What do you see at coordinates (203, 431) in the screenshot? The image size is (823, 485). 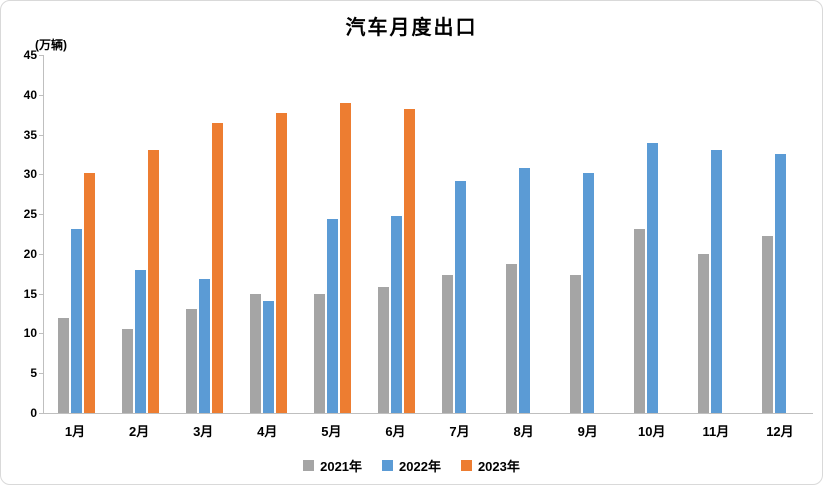 I see `x-tick-label: 3月` at bounding box center [203, 431].